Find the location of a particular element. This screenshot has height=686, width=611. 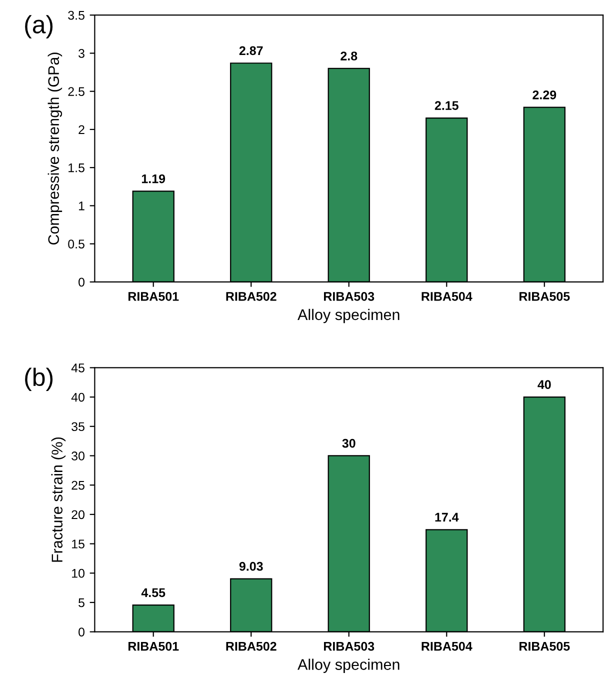

y-tick-label: 40 is located at coordinates (77, 397).